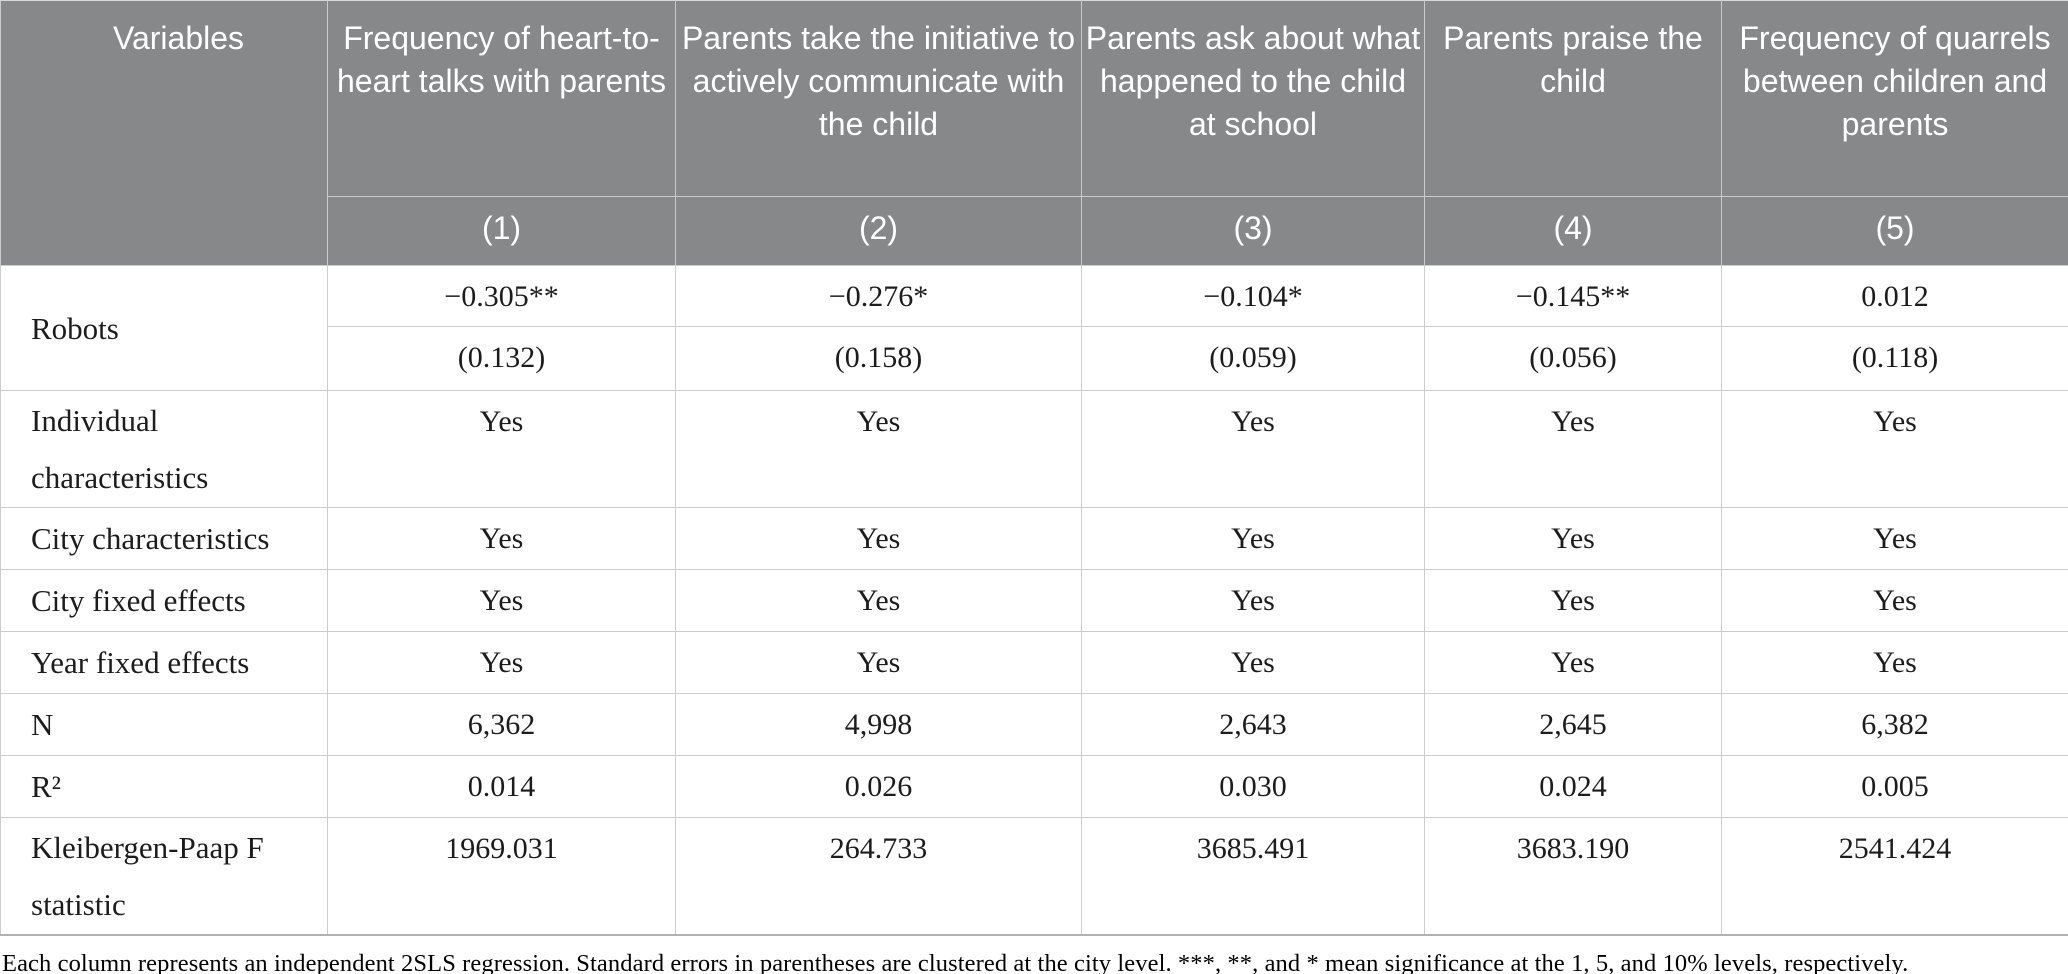 The width and height of the screenshot is (2068, 974). What do you see at coordinates (1253, 724) in the screenshot?
I see `value-cell: 2,643` at bounding box center [1253, 724].